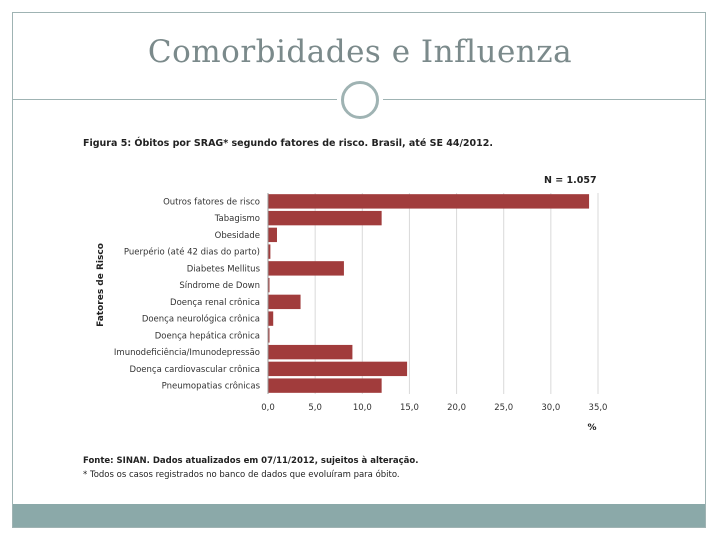  What do you see at coordinates (409, 408) in the screenshot?
I see `x-tick-label: 15,0` at bounding box center [409, 408].